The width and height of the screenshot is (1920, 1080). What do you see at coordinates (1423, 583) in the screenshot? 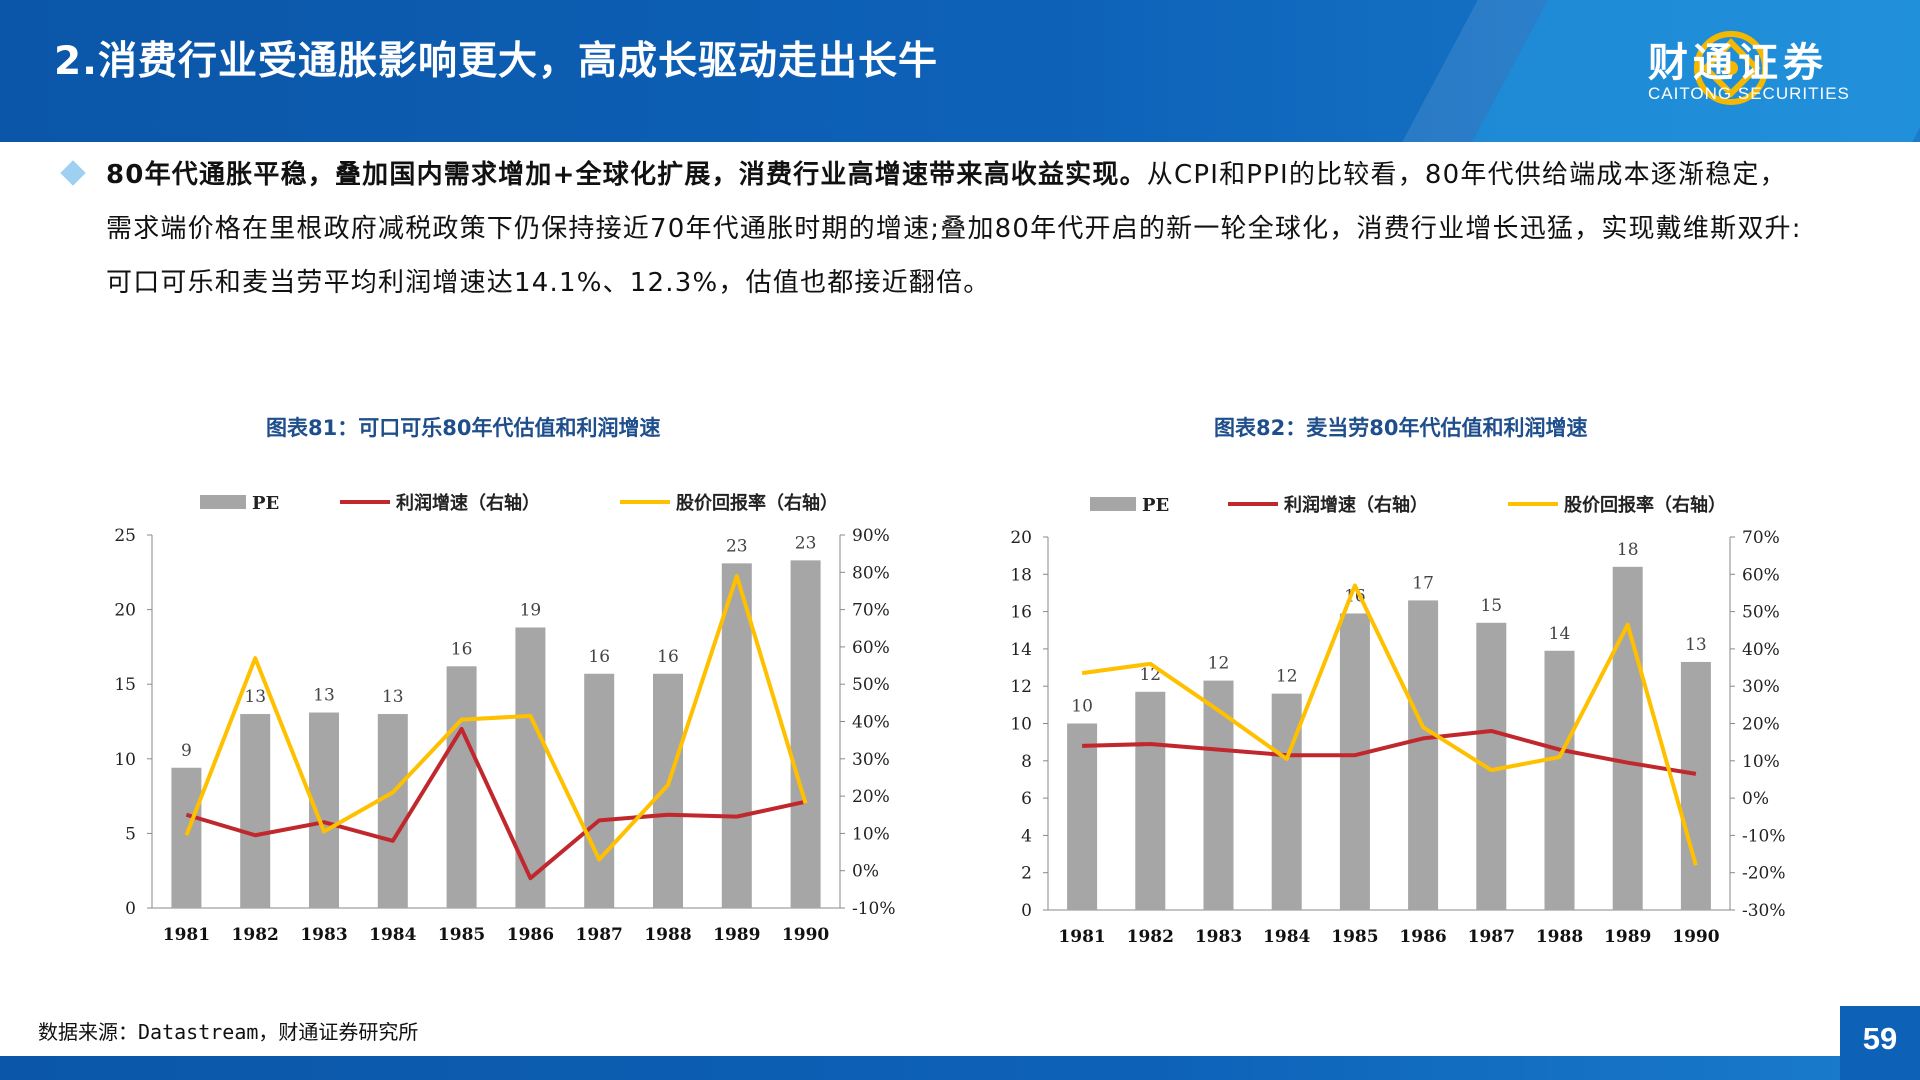
I see `pe-data-label: 17` at bounding box center [1423, 583].